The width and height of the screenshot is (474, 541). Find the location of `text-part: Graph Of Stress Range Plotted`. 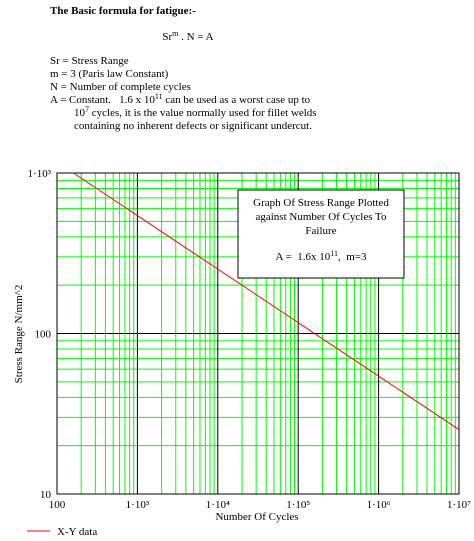

text-part: Graph Of Stress Range Plotted is located at coordinates (321, 203).